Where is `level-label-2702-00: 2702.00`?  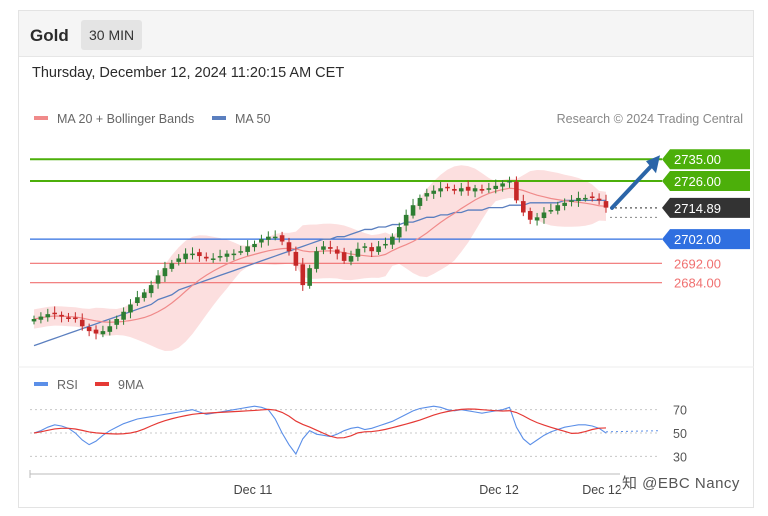
level-label-2702-00: 2702.00 is located at coordinates (697, 239).